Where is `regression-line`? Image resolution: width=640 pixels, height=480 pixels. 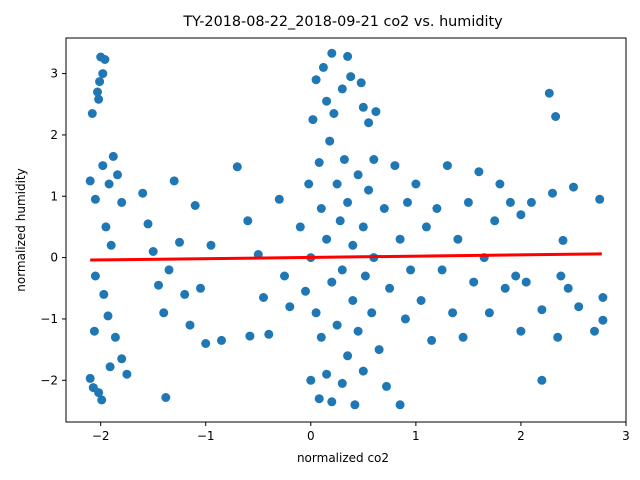 regression-line is located at coordinates (346, 257).